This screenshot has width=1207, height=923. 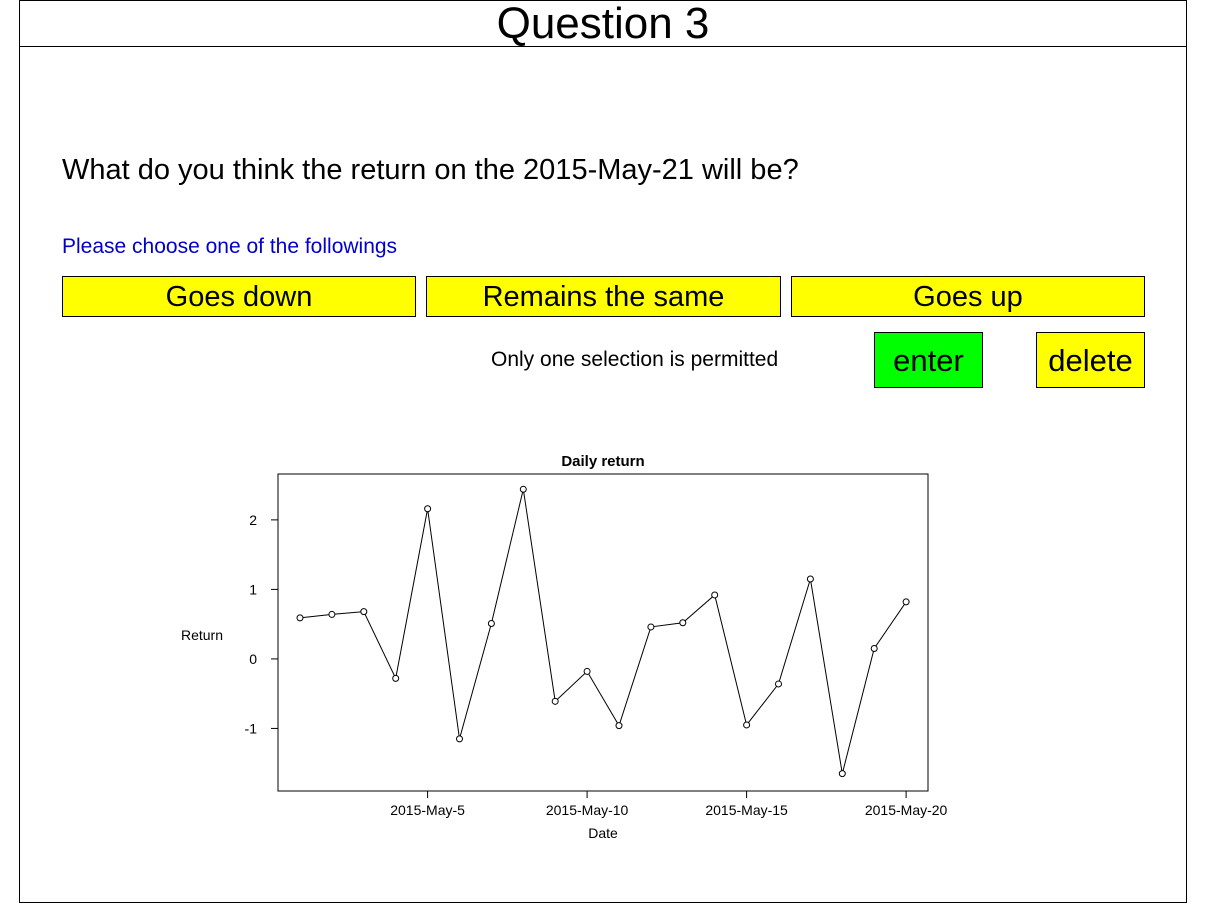 I want to click on title-bar: Question 3, so click(x=603, y=24).